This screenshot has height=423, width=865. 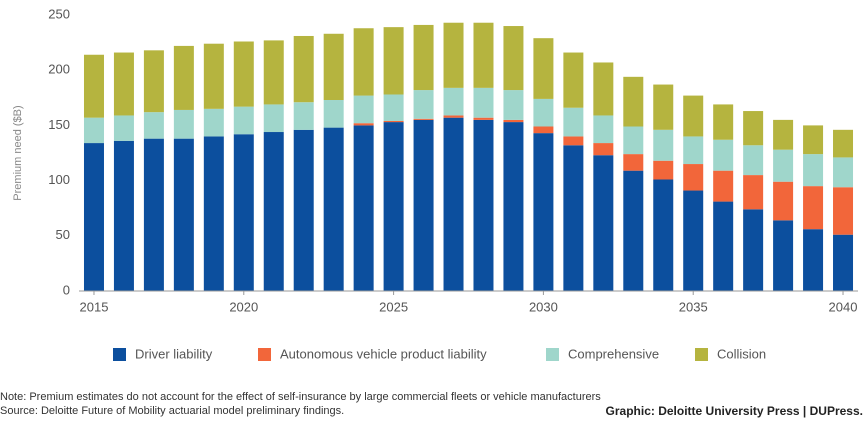 What do you see at coordinates (383, 353) in the screenshot?
I see `legend-label: Autonomous vehicle product liability` at bounding box center [383, 353].